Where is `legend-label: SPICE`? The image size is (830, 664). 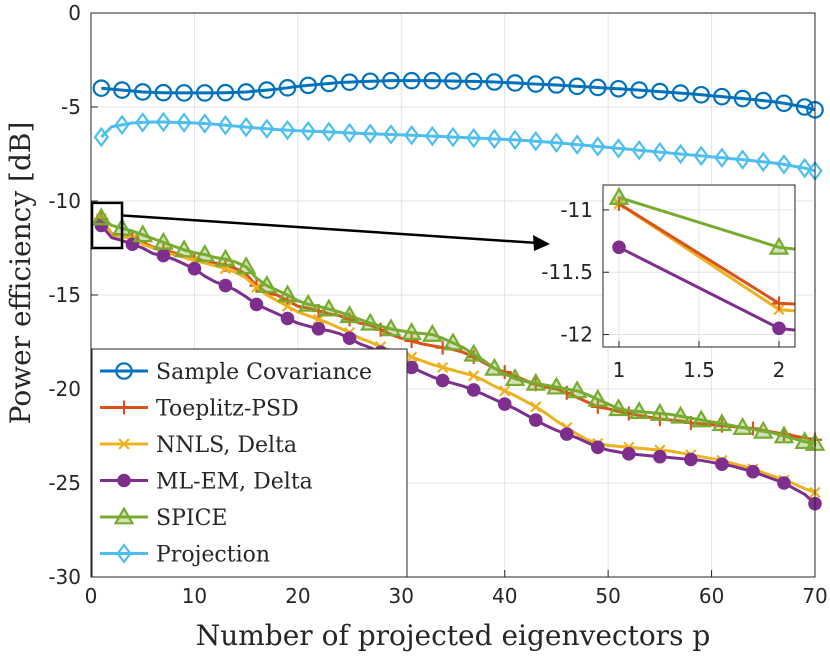
legend-label: SPICE is located at coordinates (191, 518).